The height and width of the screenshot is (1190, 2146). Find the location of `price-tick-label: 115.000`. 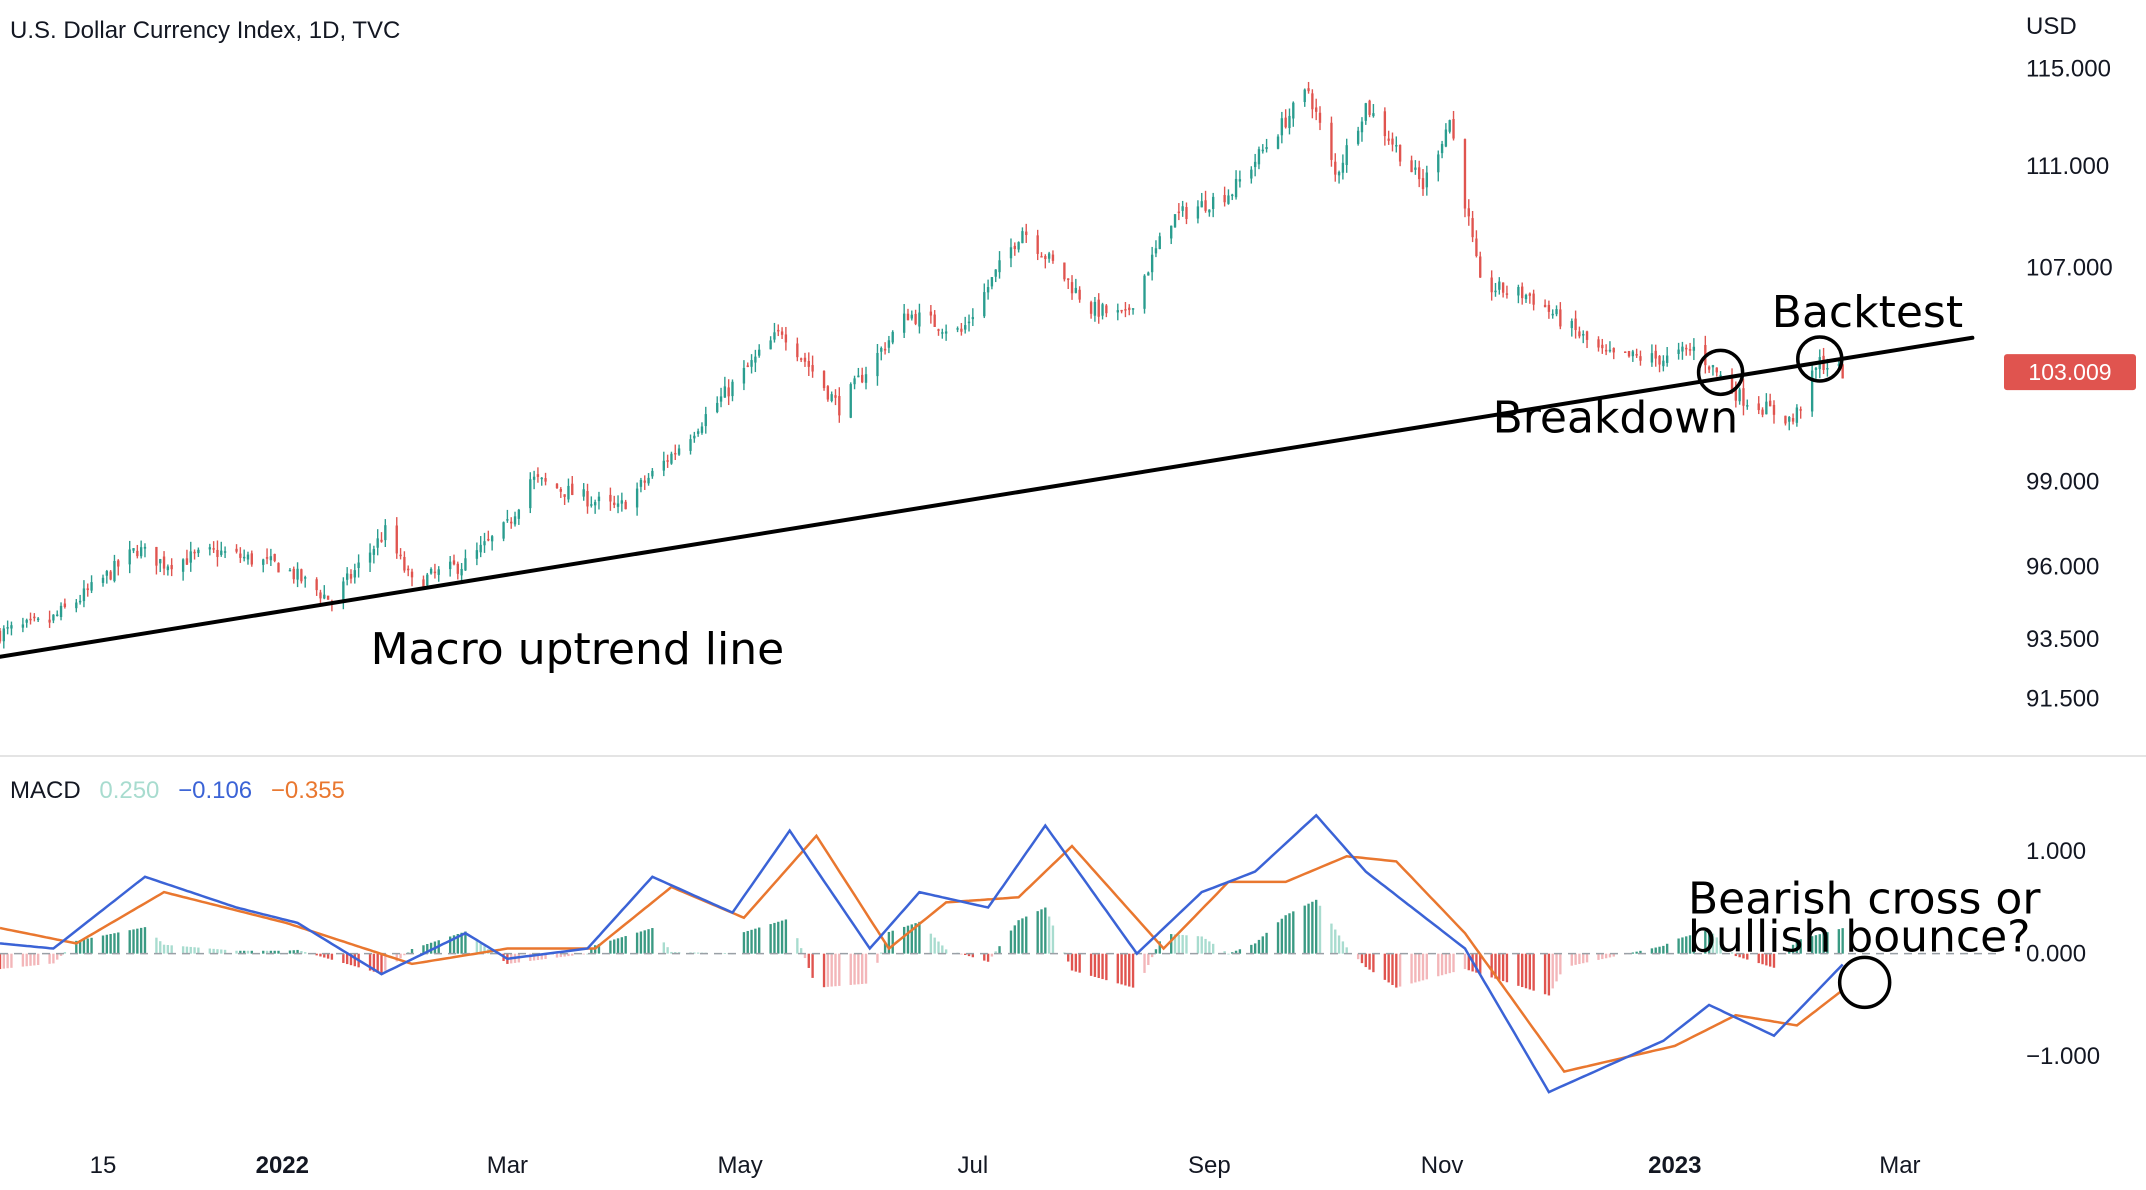

price-tick-label: 115.000 is located at coordinates (2068, 69).